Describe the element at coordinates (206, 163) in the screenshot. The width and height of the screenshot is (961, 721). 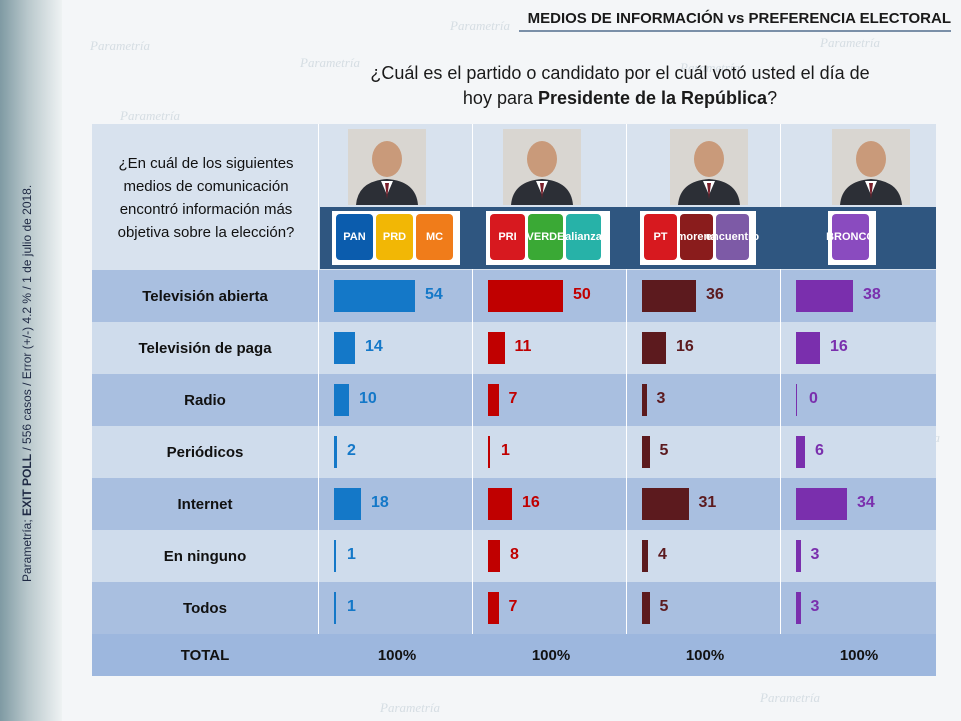
I see `sub-question-line-1: ¿En cuál de los siguientes` at that location.